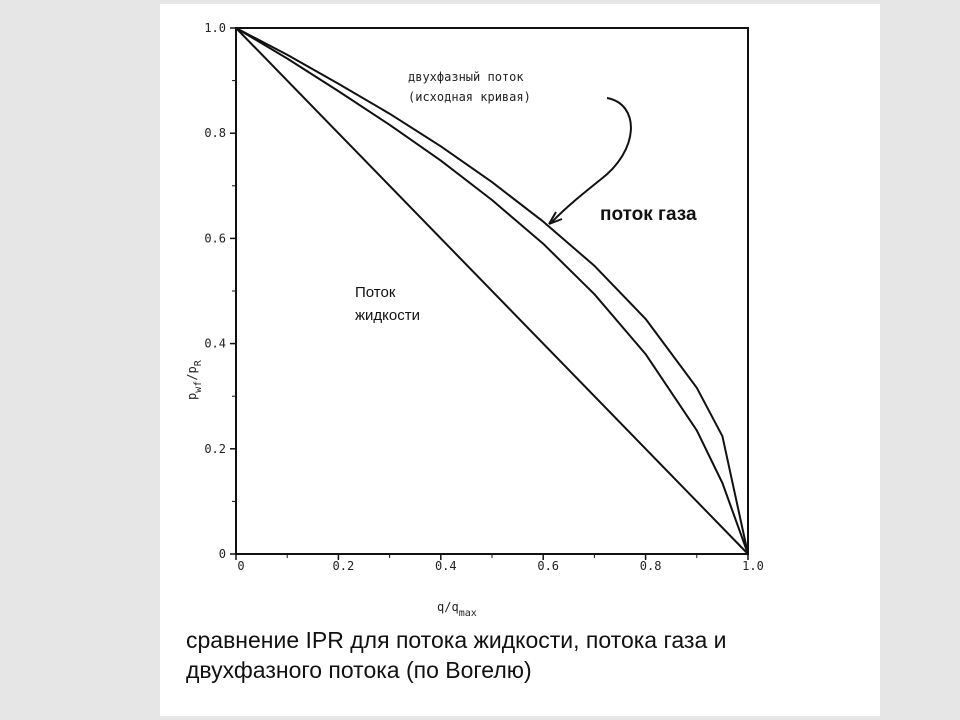 The width and height of the screenshot is (960, 720). Describe the element at coordinates (651, 566) in the screenshot. I see `x-tick-label: 0.8` at that location.